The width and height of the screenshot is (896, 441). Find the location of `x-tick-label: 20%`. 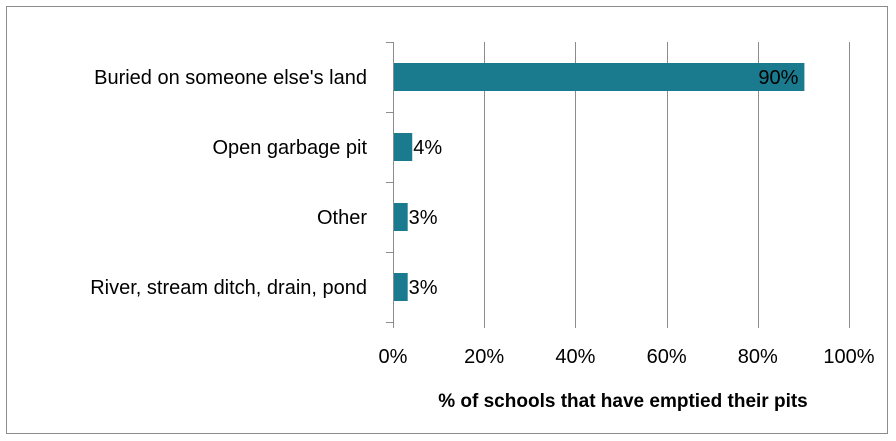

x-tick-label: 20% is located at coordinates (484, 357).